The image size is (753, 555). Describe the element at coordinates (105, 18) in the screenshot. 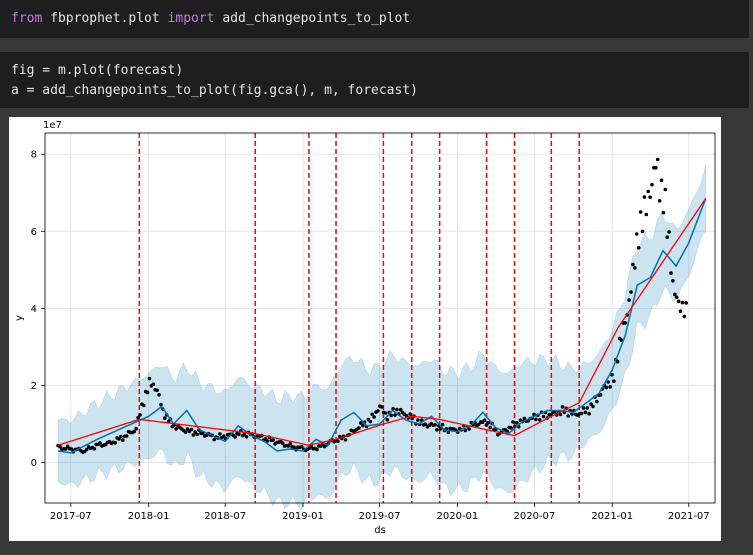

I see `module-name: fbprophet.plot` at that location.